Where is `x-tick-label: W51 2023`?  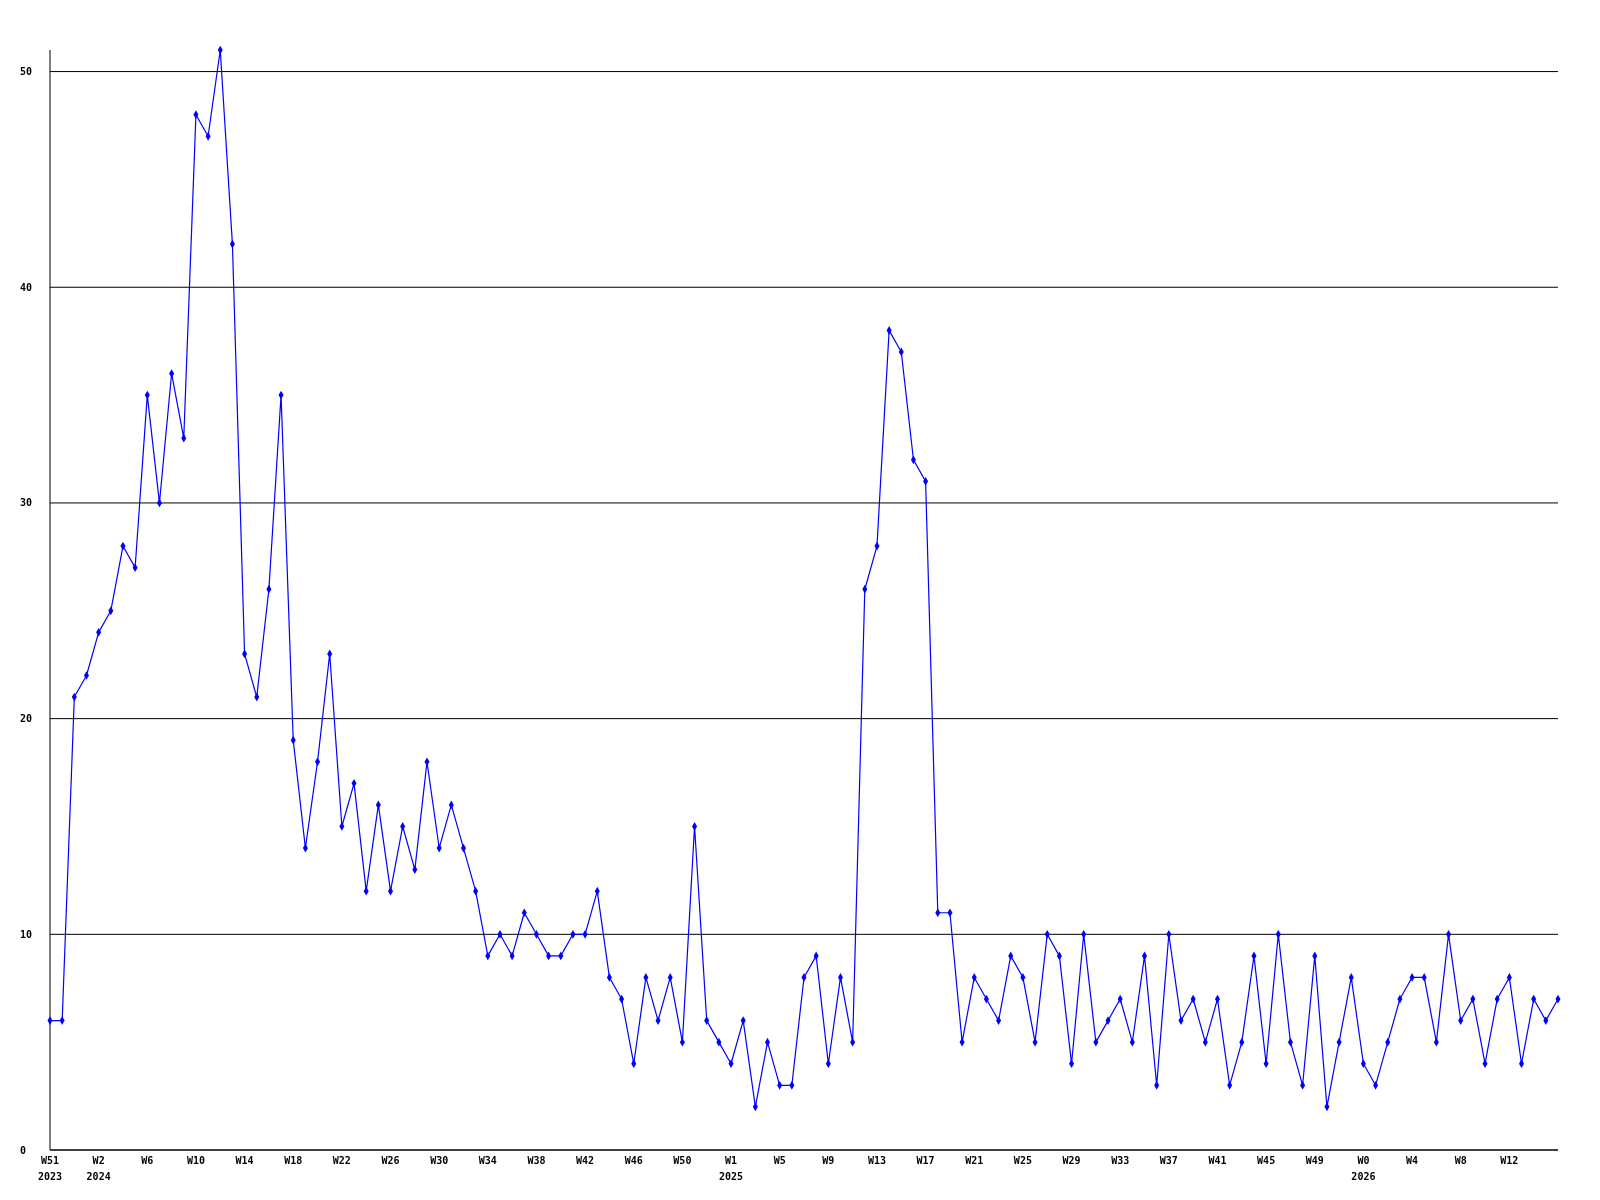
x-tick-label: W51 2023 is located at coordinates (50, 1168).